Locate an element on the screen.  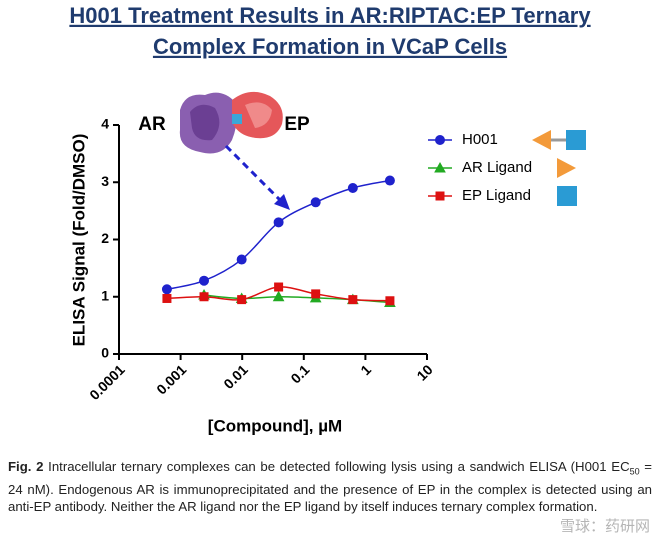
series-line is located at coordinates (296, 299).